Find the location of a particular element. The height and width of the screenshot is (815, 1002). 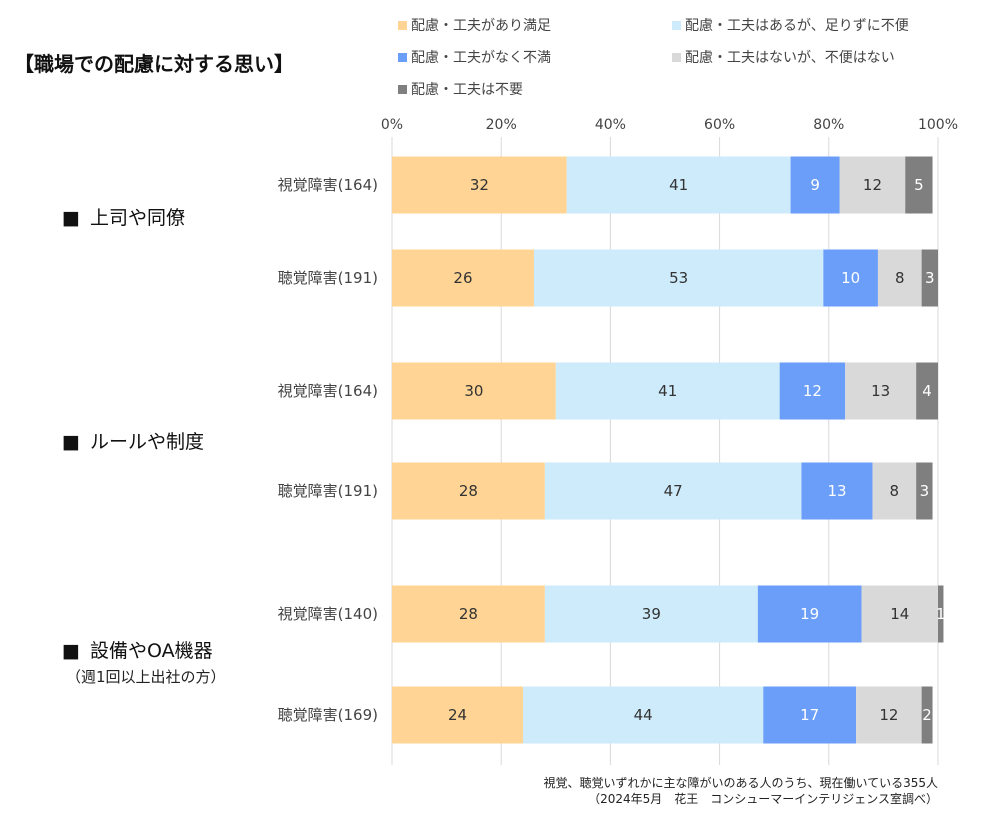

data-label: 19 is located at coordinates (809, 614).